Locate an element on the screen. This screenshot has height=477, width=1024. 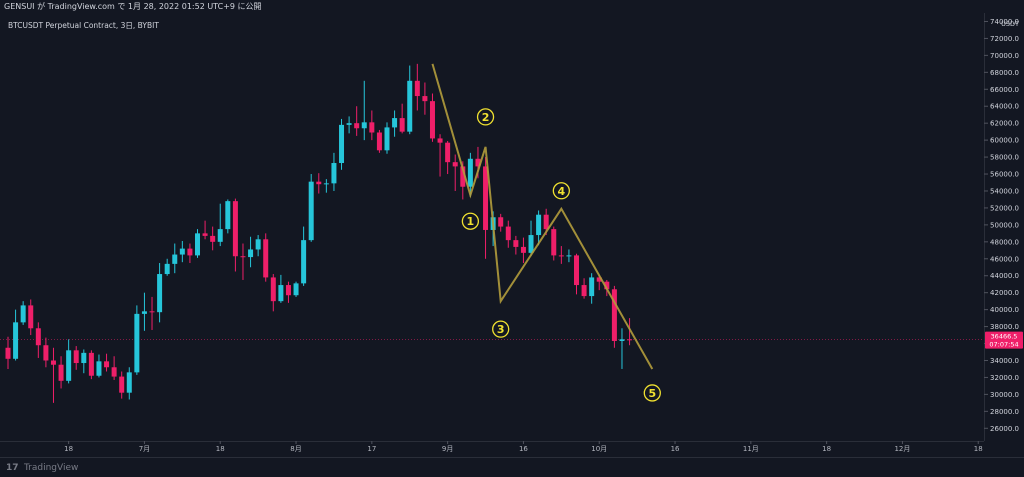
price-tick-label: 28000.0 is located at coordinates (1004, 412).